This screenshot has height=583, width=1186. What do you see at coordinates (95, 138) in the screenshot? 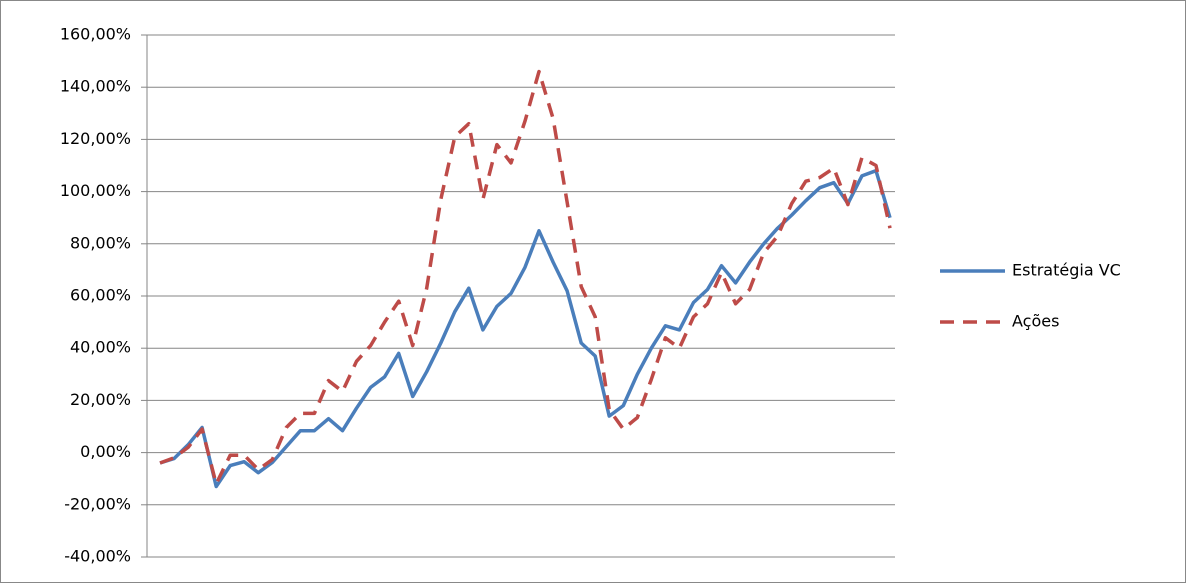
I see `y-tick-label: 120,00%` at bounding box center [95, 138].